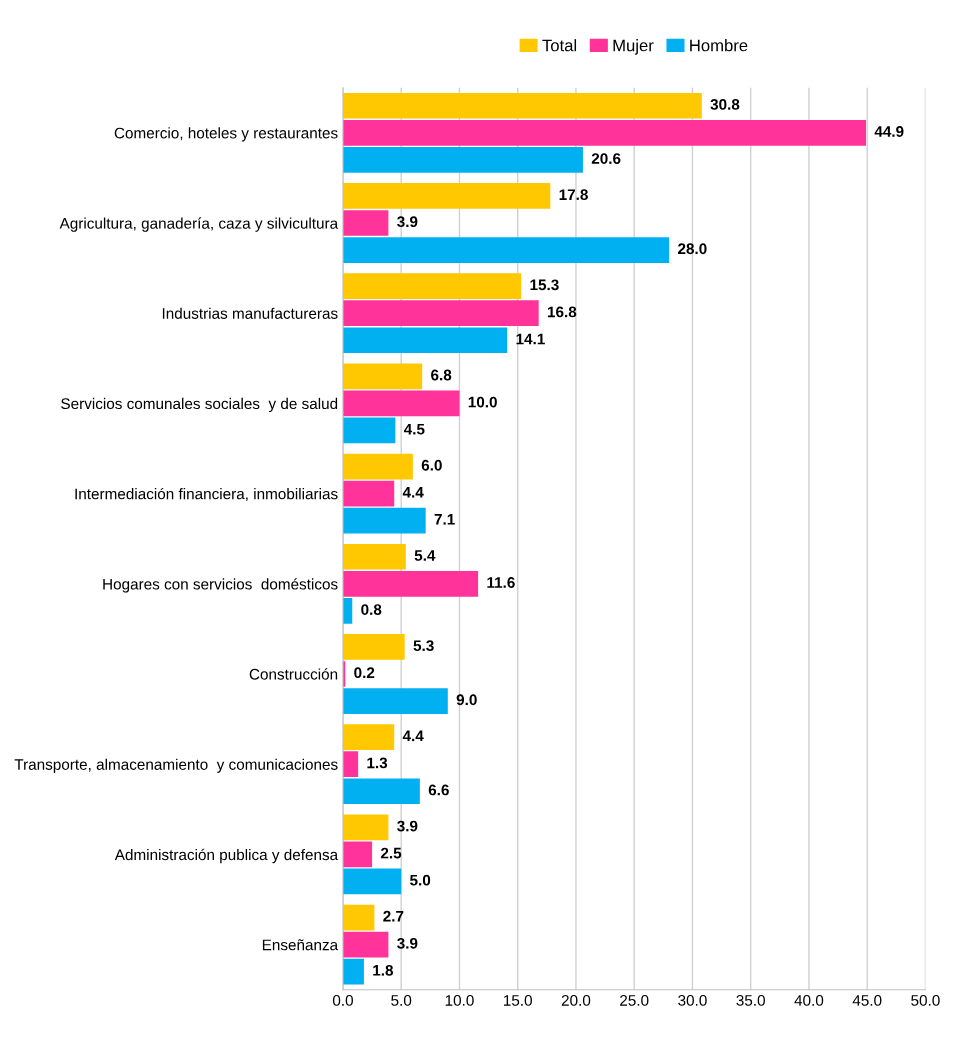 Image resolution: width=958 pixels, height=1044 pixels. Describe the element at coordinates (401, 1000) in the screenshot. I see `x-tick-label: 5.0` at that location.